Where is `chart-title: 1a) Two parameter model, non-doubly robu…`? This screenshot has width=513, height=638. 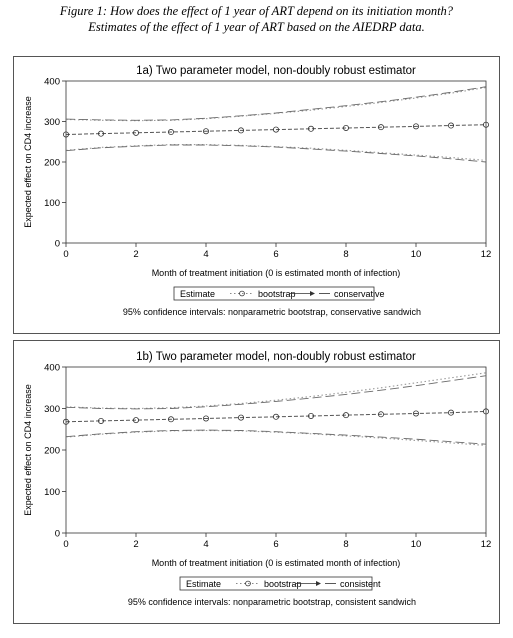
chart-title: 1a) Two parameter model, non-doubly robu… is located at coordinates (276, 71).